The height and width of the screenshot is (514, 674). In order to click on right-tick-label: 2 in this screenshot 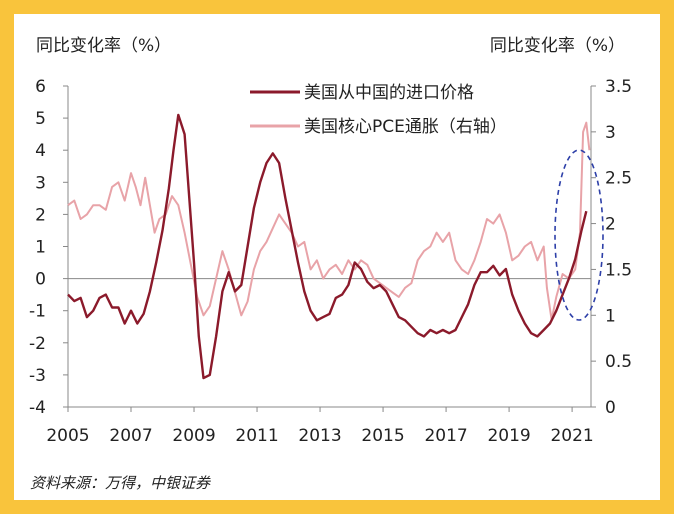, I will do `click(610, 225)`.